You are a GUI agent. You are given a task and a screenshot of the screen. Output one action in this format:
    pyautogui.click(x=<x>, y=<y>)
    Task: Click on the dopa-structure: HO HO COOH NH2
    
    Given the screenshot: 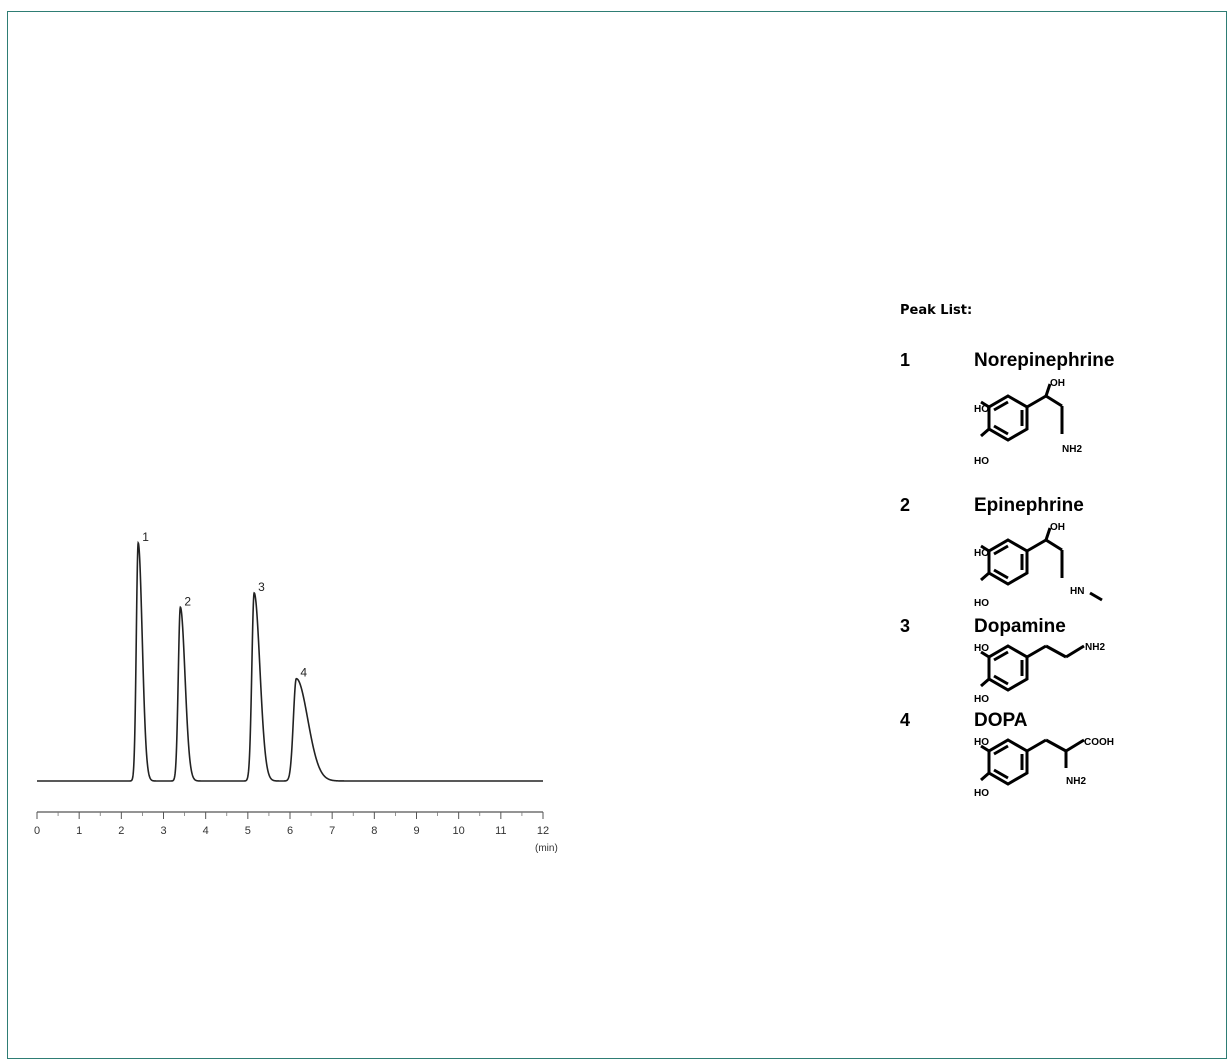 What is the action you would take?
    pyautogui.click(x=1044, y=768)
    